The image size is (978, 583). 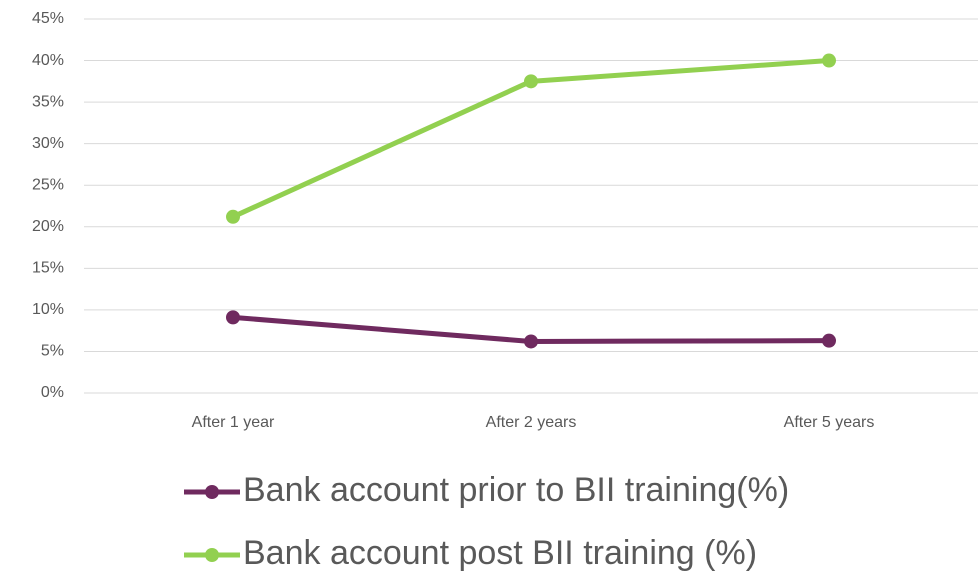 I want to click on x-tick-label: After 1 year, so click(x=233, y=422).